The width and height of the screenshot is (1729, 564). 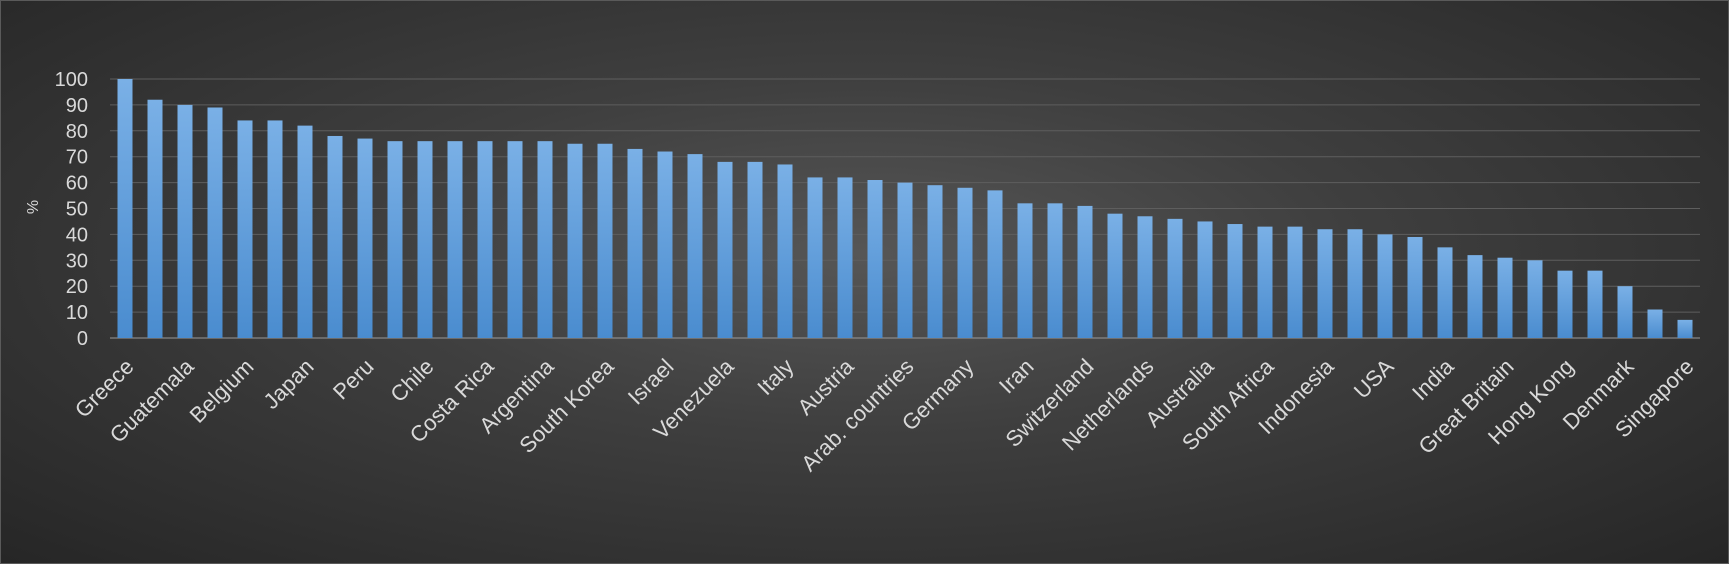 I want to click on x-tick-label: Italy, so click(x=775, y=377).